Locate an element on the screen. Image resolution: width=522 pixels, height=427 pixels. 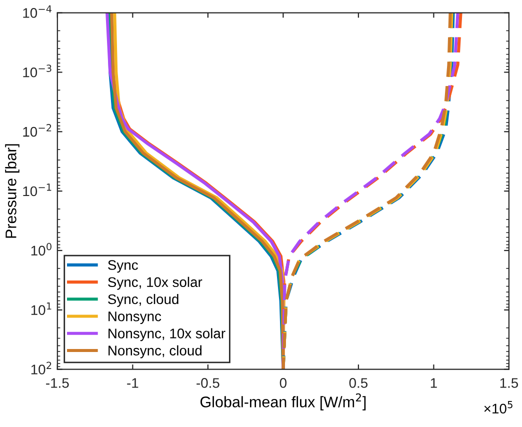
legend-label: Nonsync, cloud is located at coordinates (155, 351).